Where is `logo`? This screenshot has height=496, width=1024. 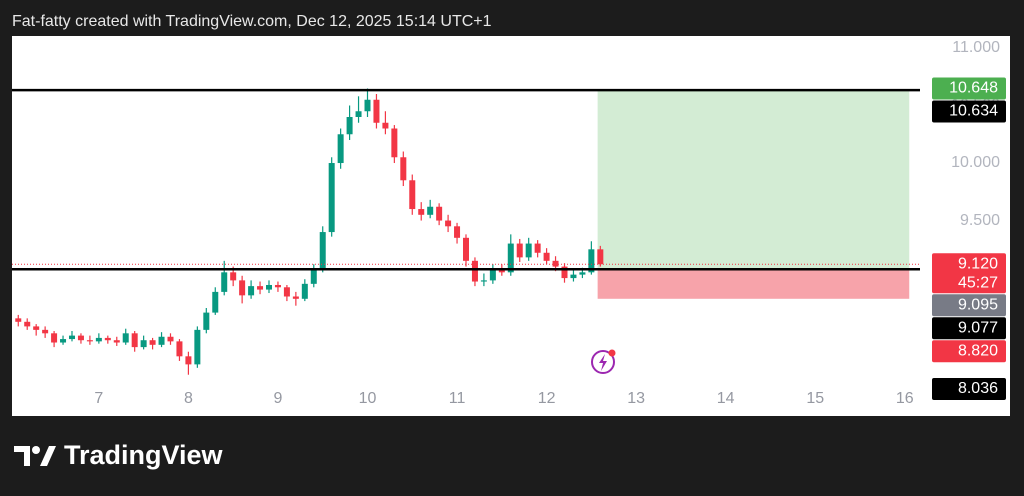 logo is located at coordinates (35, 456).